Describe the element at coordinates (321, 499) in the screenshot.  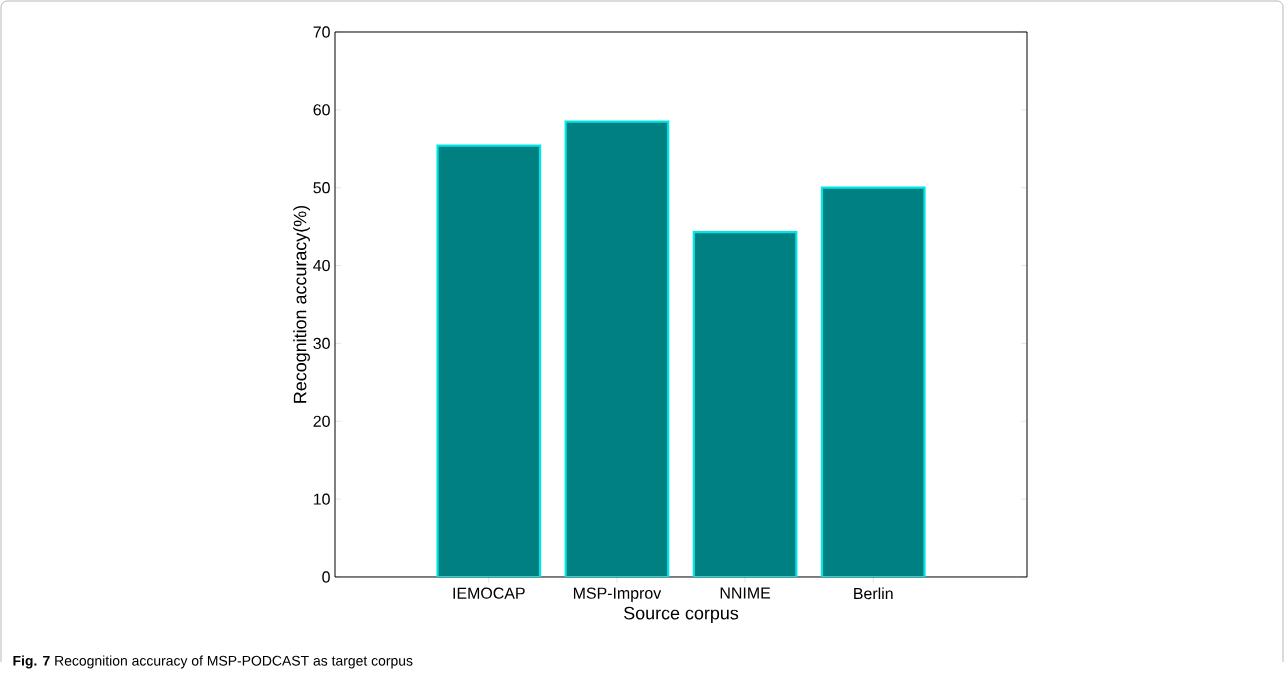
I see `y-tick-label: 10` at that location.